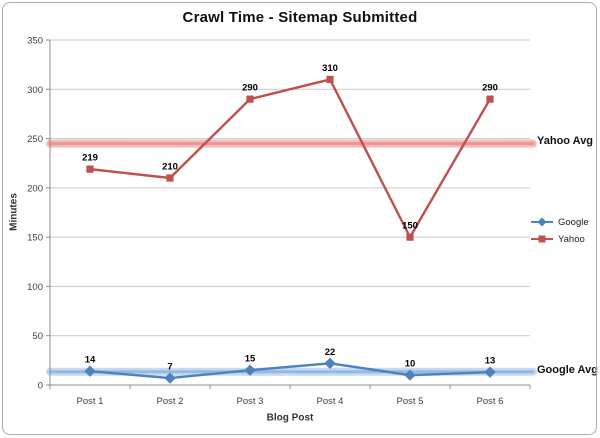 The width and height of the screenshot is (600, 438). Describe the element at coordinates (250, 359) in the screenshot. I see `google-data-label: 15` at that location.